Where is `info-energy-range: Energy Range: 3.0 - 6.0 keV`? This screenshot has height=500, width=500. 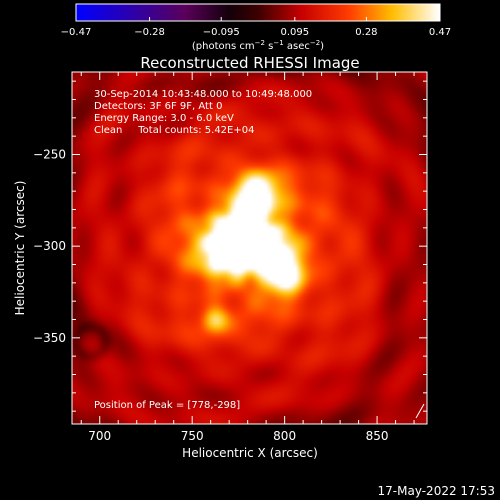
info-energy-range: Energy Range: 3.0 - 6.0 keV is located at coordinates (164, 118).